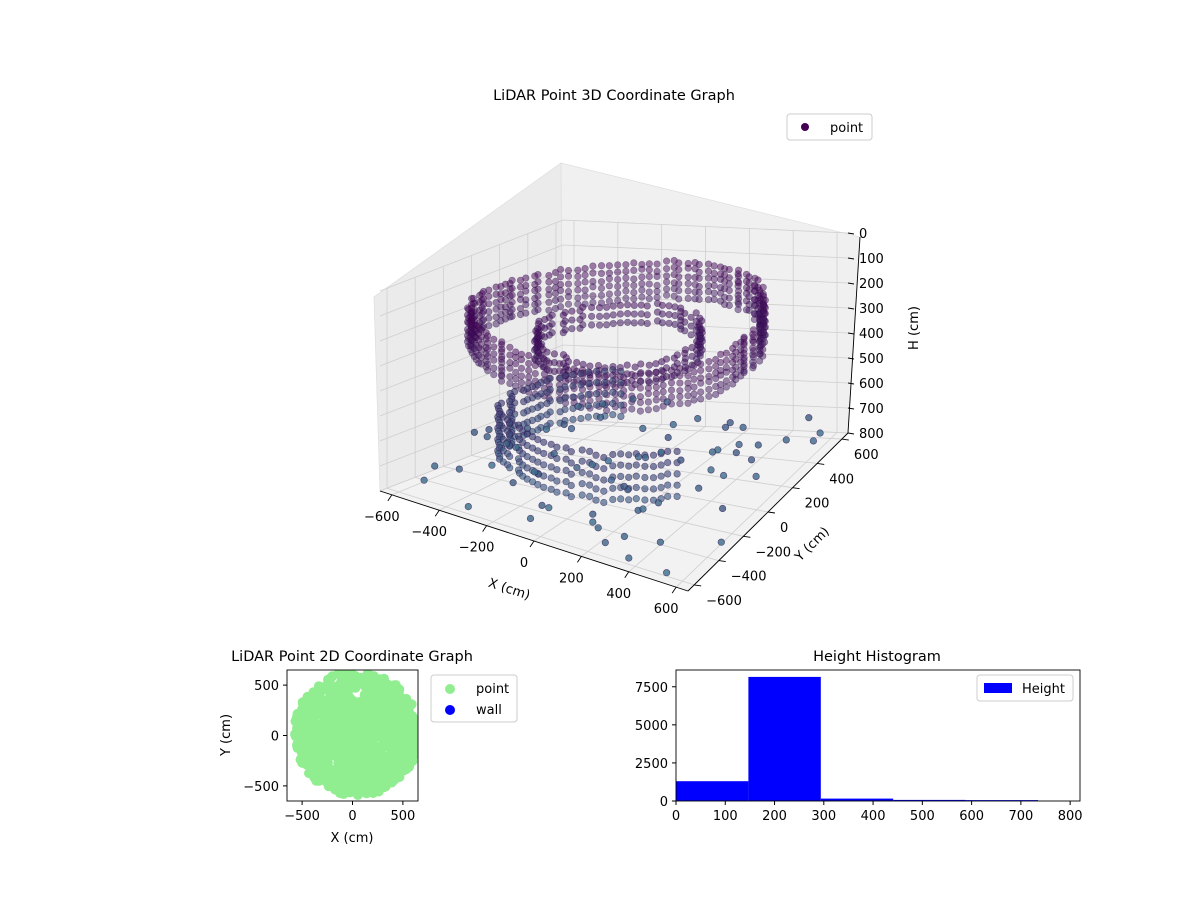 The width and height of the screenshot is (1200, 900). What do you see at coordinates (829, 127) in the screenshot?
I see `legend-3d: point` at bounding box center [829, 127].